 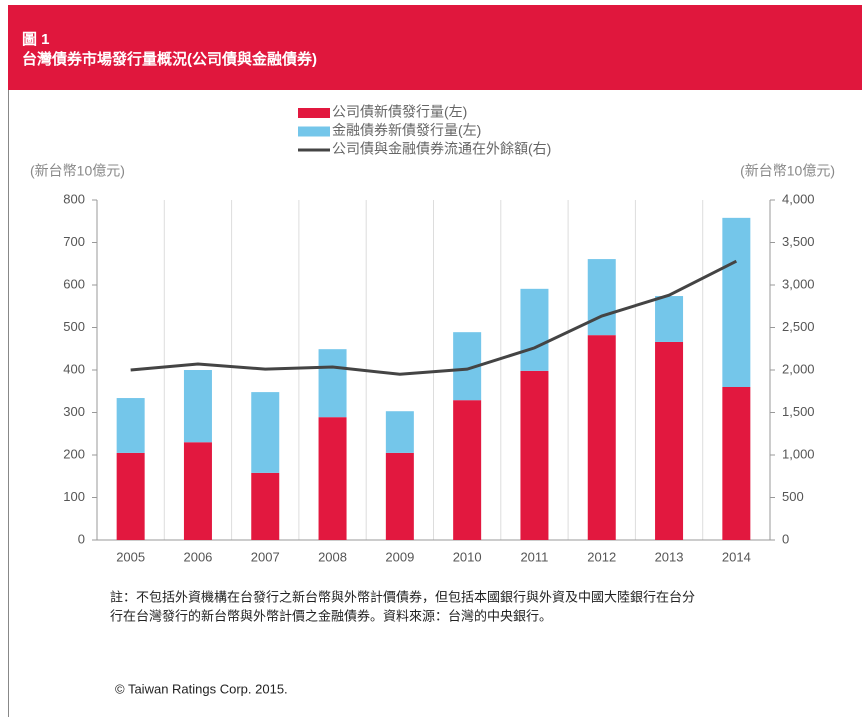 What do you see at coordinates (669, 556) in the screenshot?
I see `x-tick-label: 2013` at bounding box center [669, 556].